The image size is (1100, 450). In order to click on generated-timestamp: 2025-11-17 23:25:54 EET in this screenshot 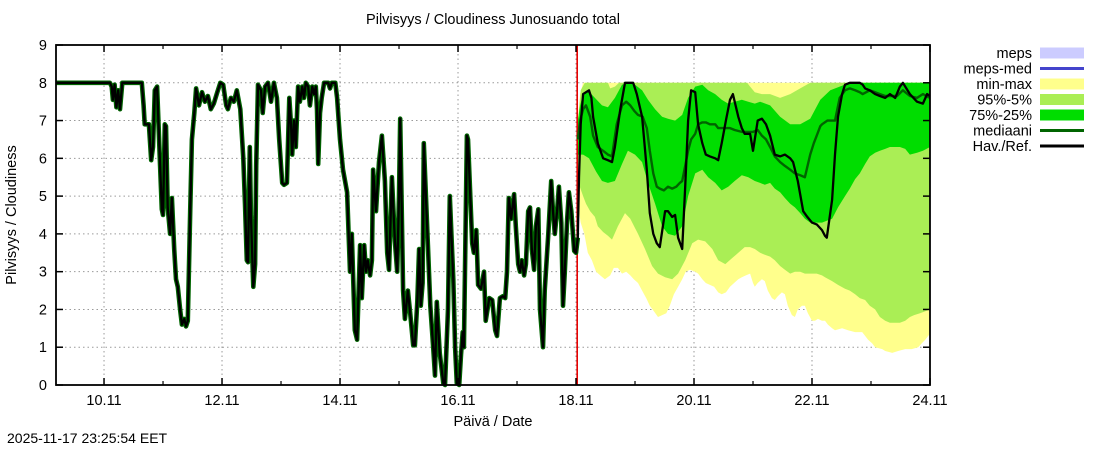, I will do `click(87, 438)`.